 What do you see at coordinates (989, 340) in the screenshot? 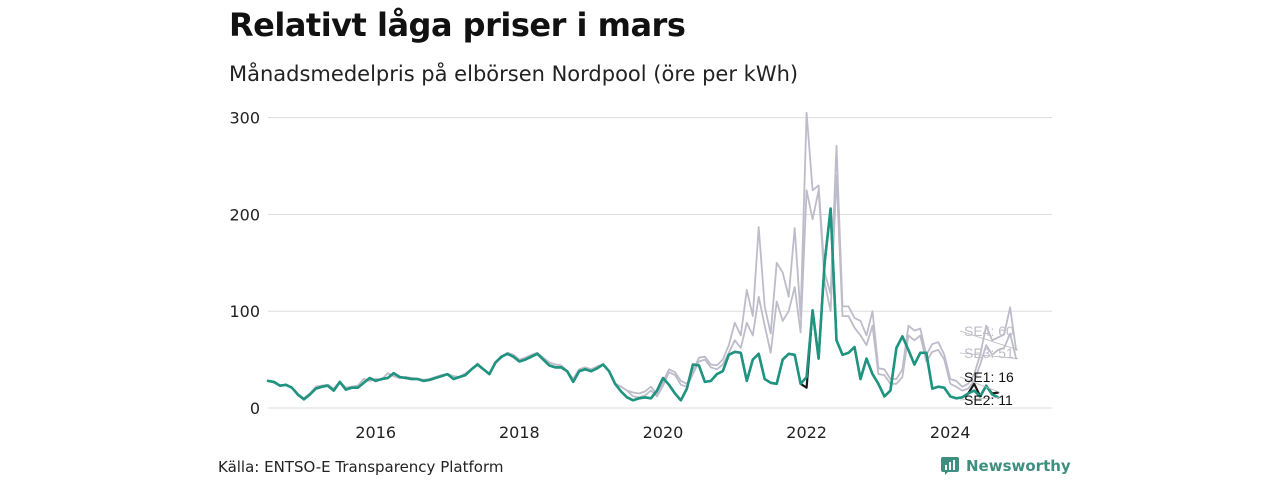
I see `leader-line-se4` at bounding box center [989, 340].